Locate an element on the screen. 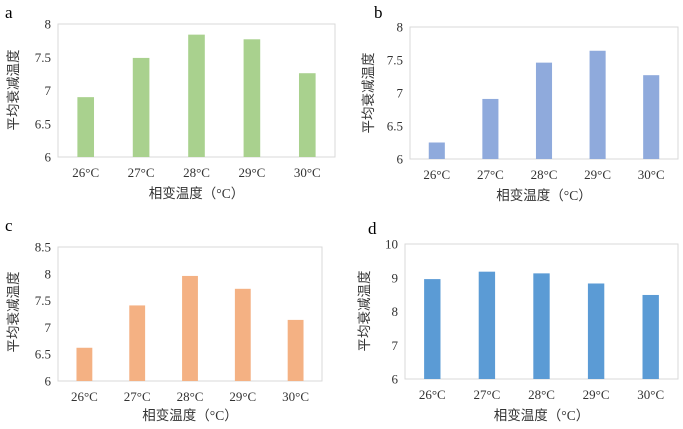 Image resolution: width=683 pixels, height=429 pixels. panel-label: b is located at coordinates (378, 12).